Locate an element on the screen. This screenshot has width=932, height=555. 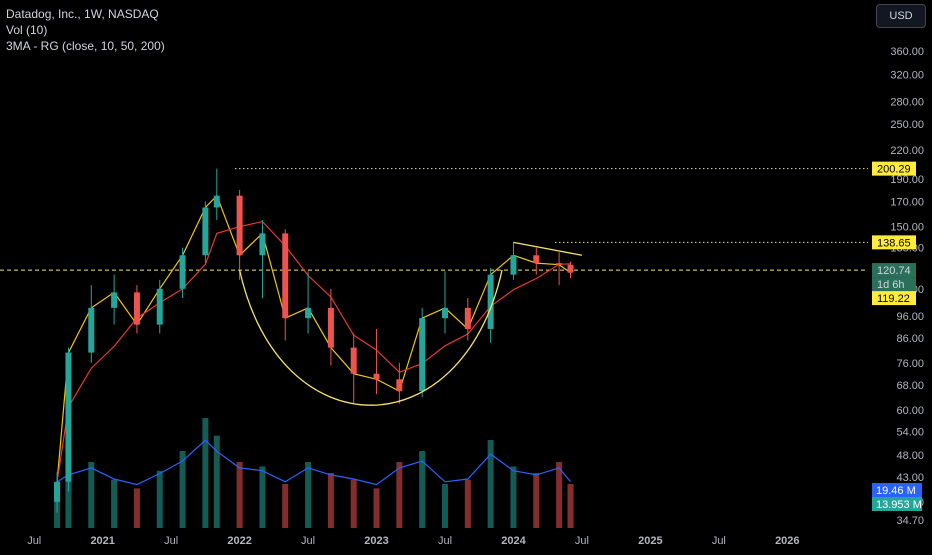
price-label: 138.65 is located at coordinates (894, 243).